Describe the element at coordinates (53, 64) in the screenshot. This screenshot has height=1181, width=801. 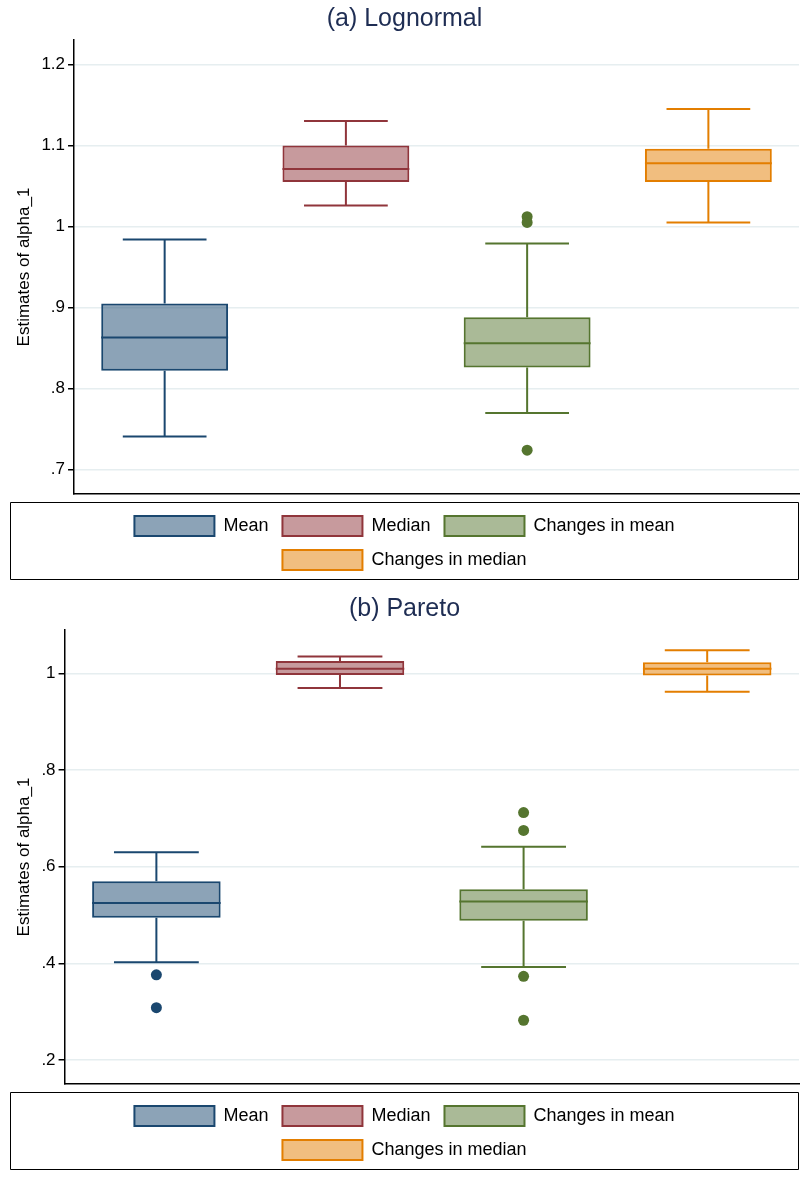
I see `y-tick-label: 1.2` at that location.